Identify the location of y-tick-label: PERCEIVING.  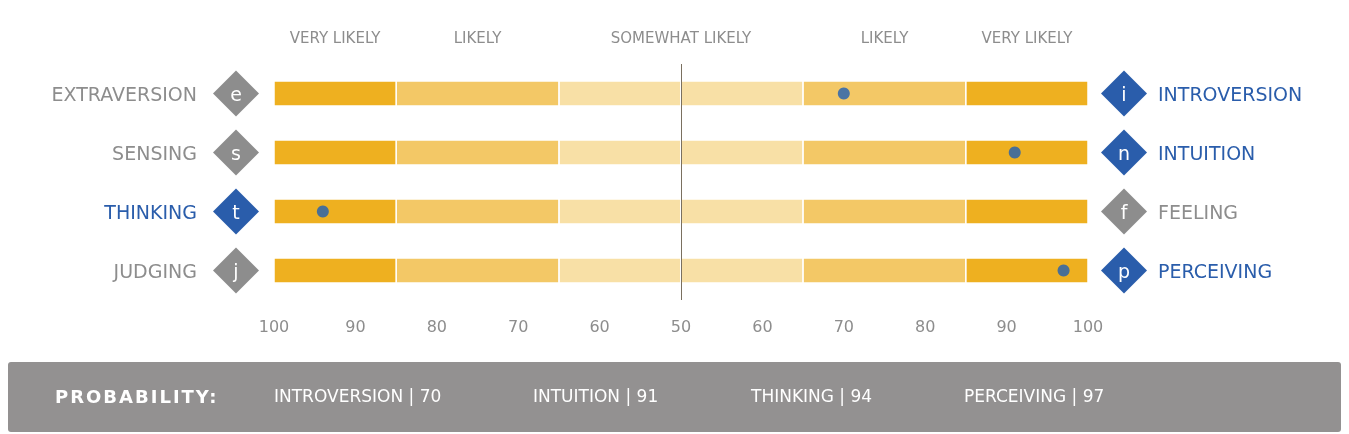
(1215, 270).